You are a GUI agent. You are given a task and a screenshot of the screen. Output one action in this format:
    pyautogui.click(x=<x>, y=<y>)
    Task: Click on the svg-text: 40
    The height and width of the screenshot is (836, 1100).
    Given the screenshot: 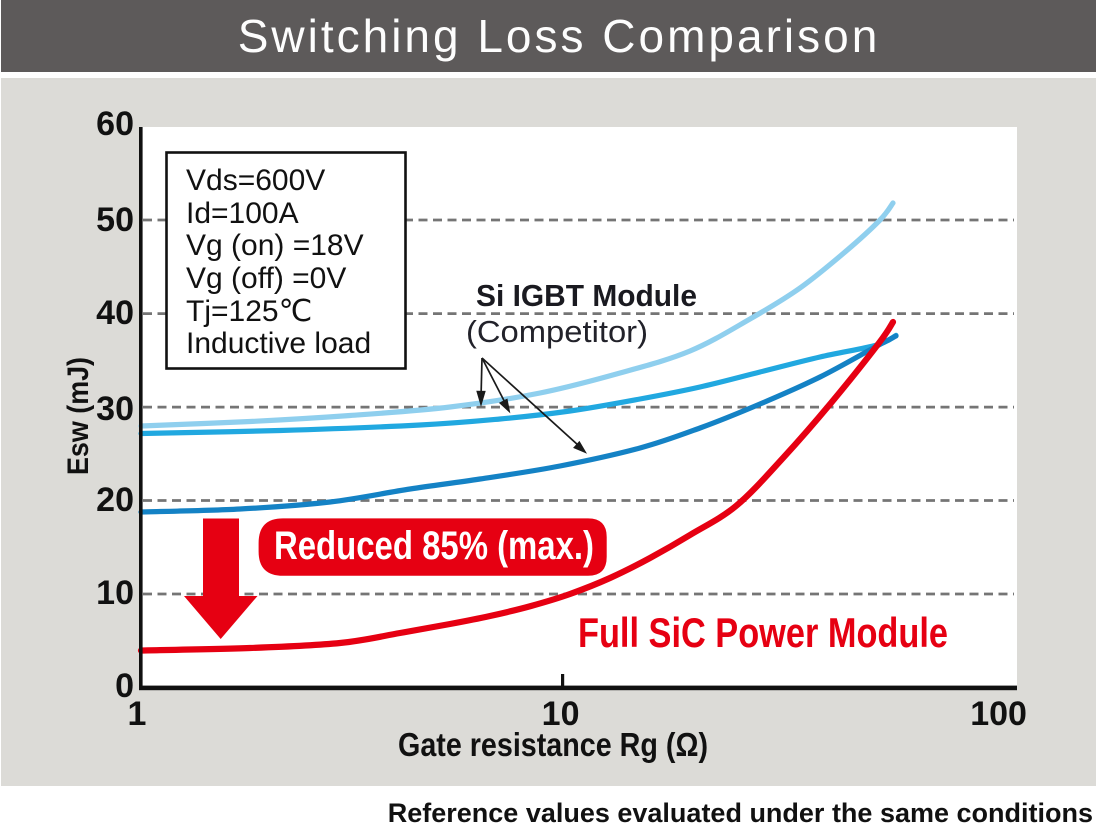 What is the action you would take?
    pyautogui.click(x=115, y=313)
    